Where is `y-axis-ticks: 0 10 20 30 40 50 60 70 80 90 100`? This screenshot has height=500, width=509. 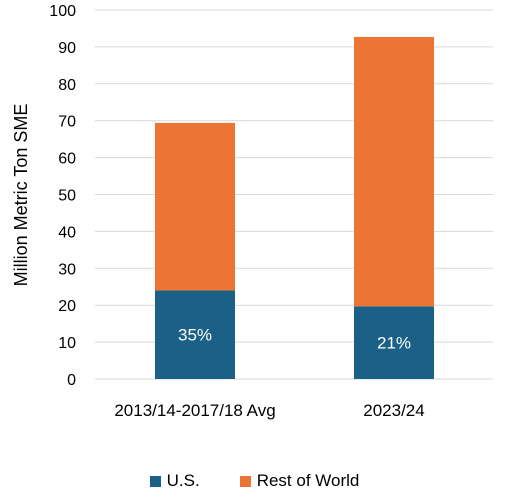
y-axis-ticks: 0 10 20 30 40 50 60 70 80 90 100 is located at coordinates (62, 196).